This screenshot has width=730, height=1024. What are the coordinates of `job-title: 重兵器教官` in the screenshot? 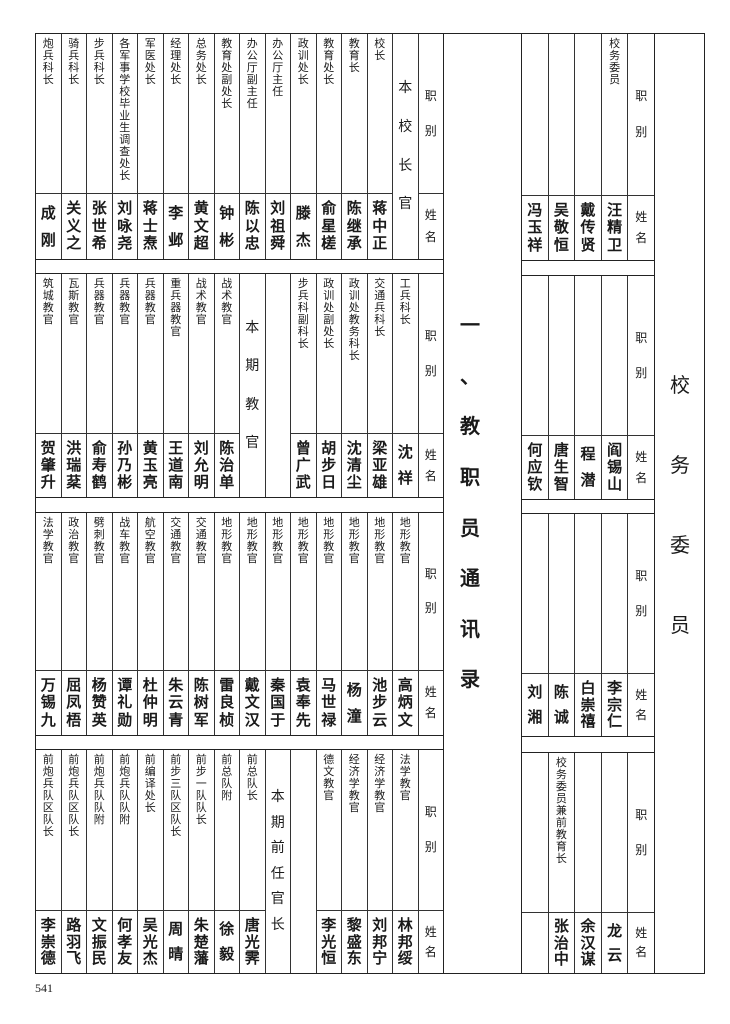 It's located at (176, 307).